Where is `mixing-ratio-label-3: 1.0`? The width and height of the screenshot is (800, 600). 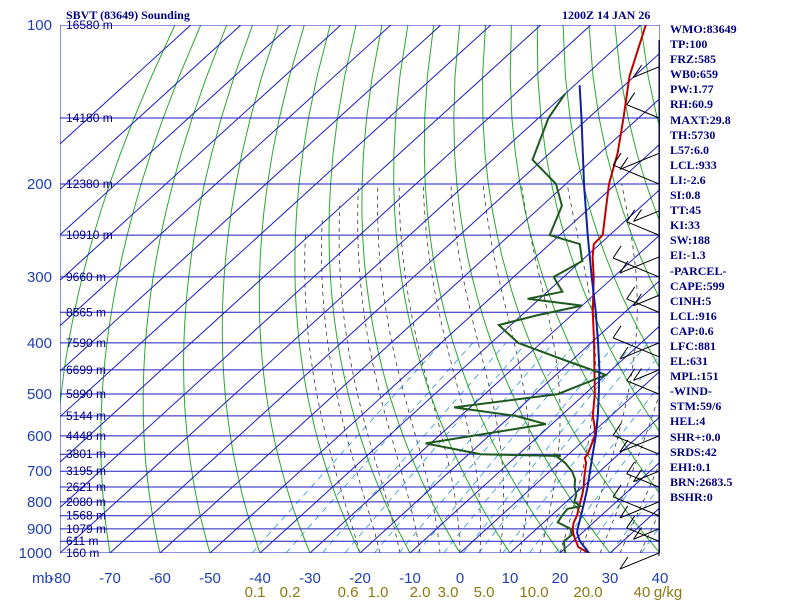
mixing-ratio-label-3: 1.0 is located at coordinates (378, 592).